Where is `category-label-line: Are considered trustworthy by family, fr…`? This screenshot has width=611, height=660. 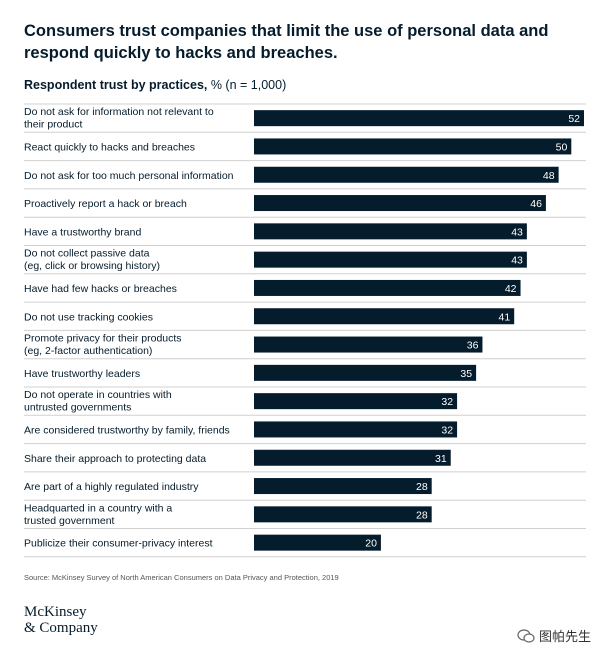
category-label-line: Are considered trustworthy by family, fr… is located at coordinates (127, 430).